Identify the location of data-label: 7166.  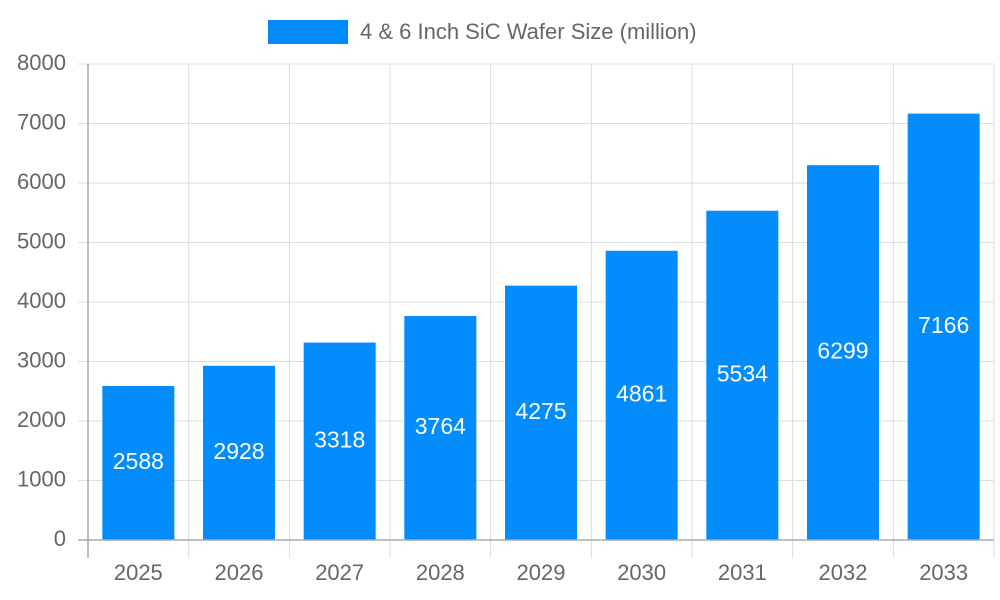
(943, 325).